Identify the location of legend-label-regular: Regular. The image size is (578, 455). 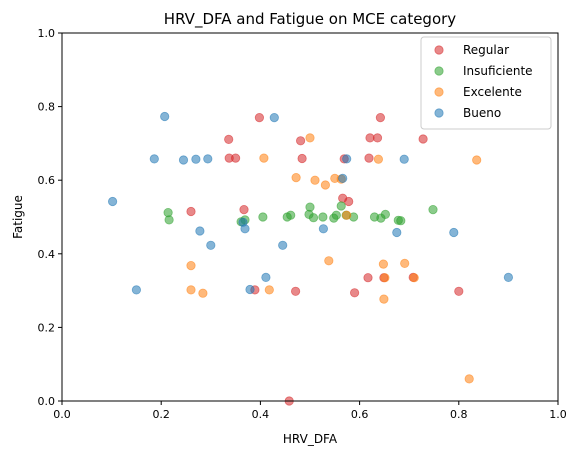
(486, 50).